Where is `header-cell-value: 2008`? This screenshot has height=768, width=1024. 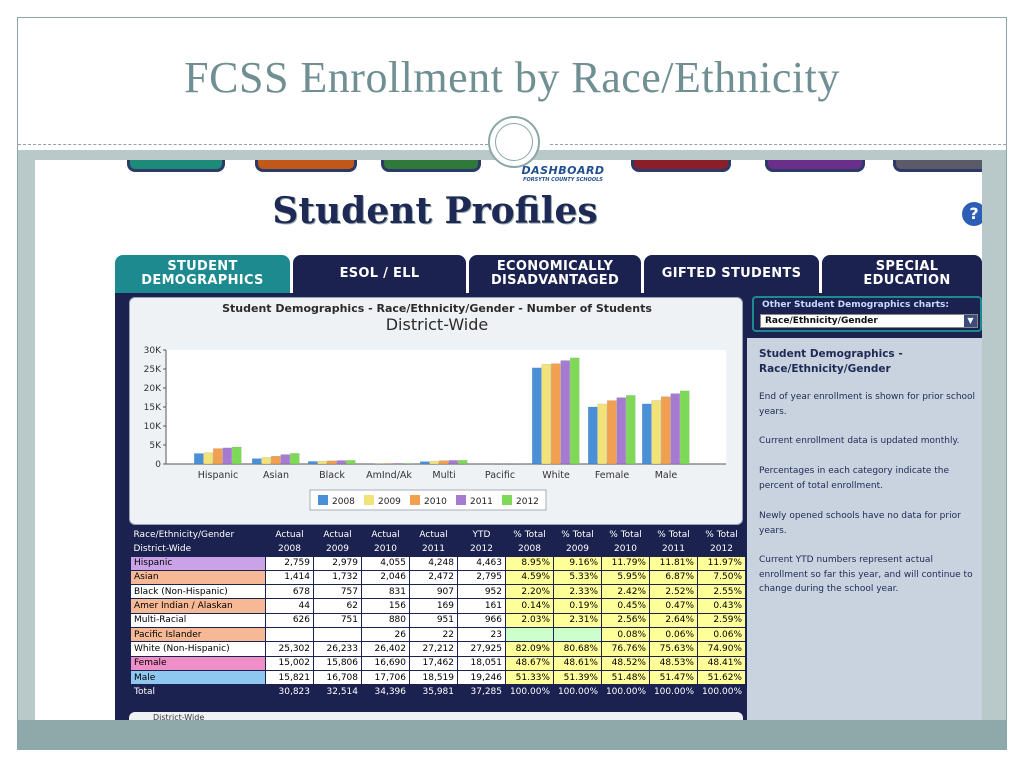
header-cell-value: 2008 is located at coordinates (289, 549).